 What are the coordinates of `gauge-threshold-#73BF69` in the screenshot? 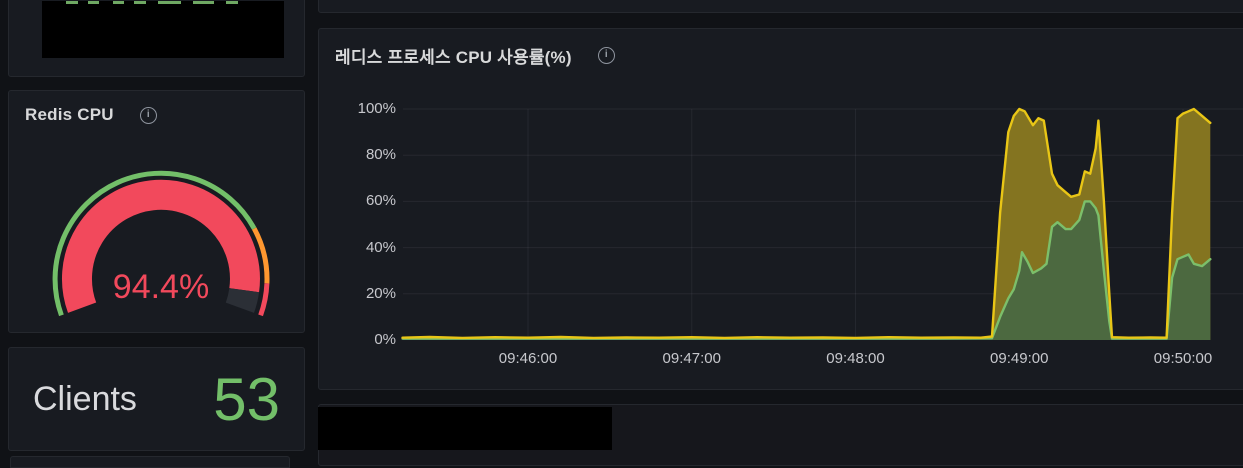 It's located at (154, 243).